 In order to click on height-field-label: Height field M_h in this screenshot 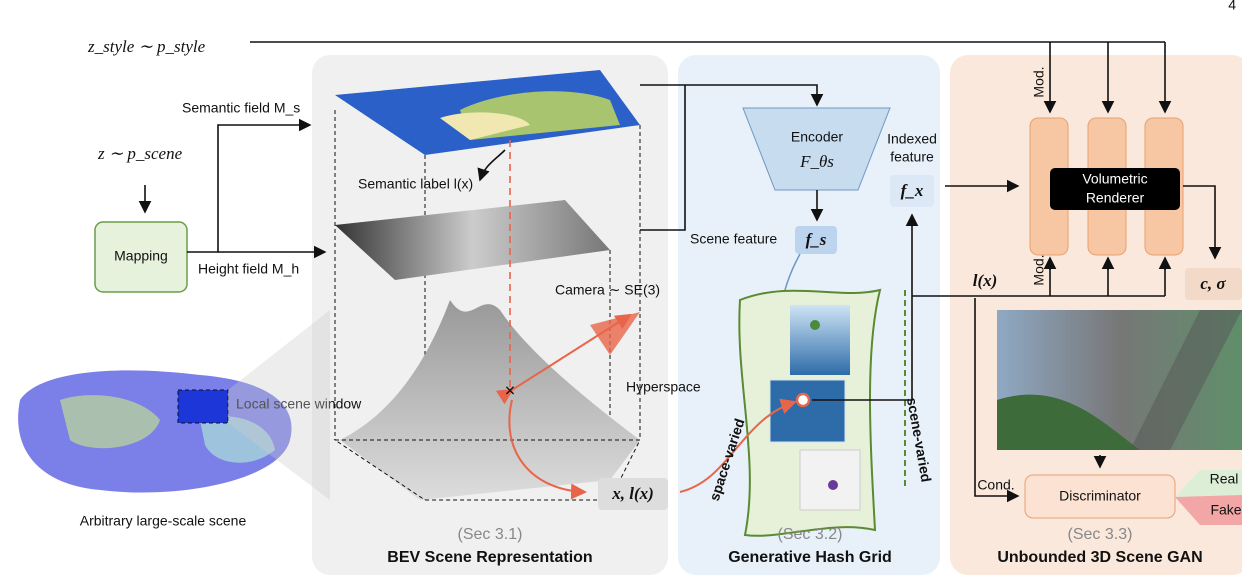, I will do `click(248, 269)`.